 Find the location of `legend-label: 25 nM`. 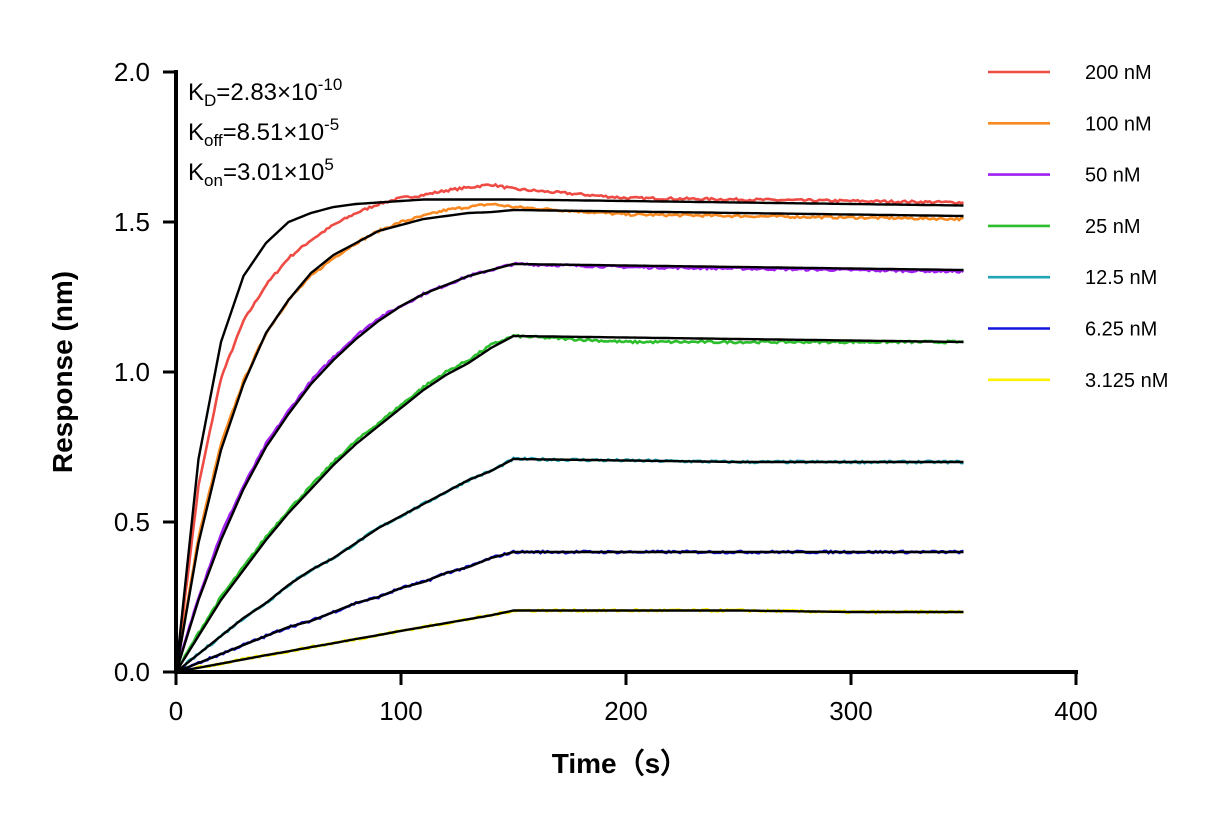

legend-label: 25 nM is located at coordinates (1113, 227).